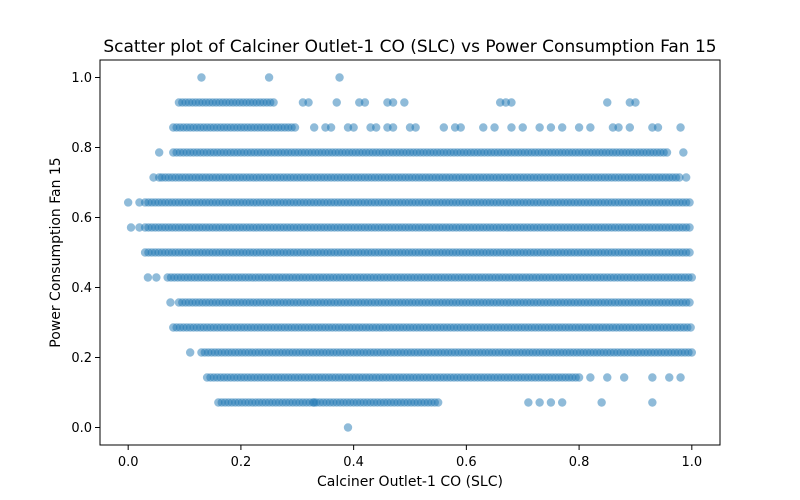 The height and width of the screenshot is (500, 800). What do you see at coordinates (241, 462) in the screenshot?
I see `x-tick-label: 0.2` at bounding box center [241, 462].